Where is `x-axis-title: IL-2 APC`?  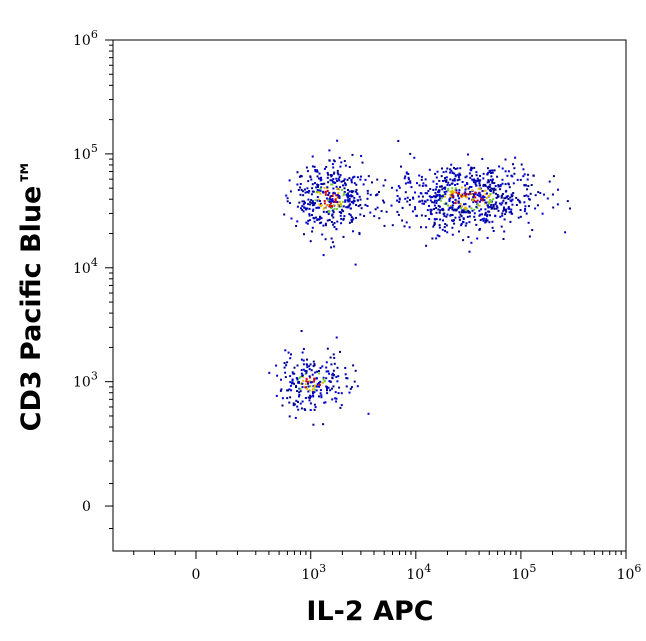 x-axis-title: IL-2 APC is located at coordinates (369, 611).